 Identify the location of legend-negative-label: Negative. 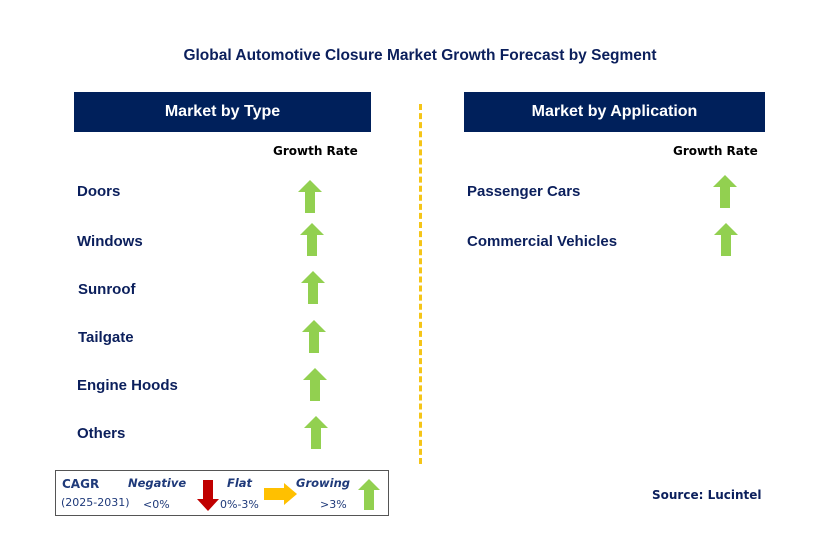
(157, 483).